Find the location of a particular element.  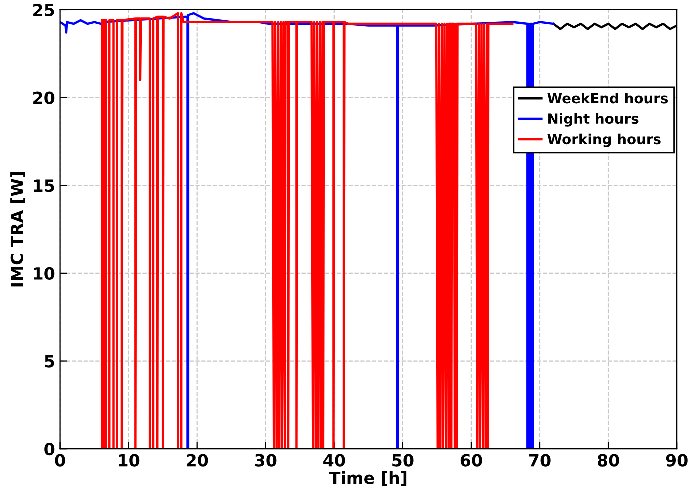

x-tick-label: 10 is located at coordinates (129, 460).